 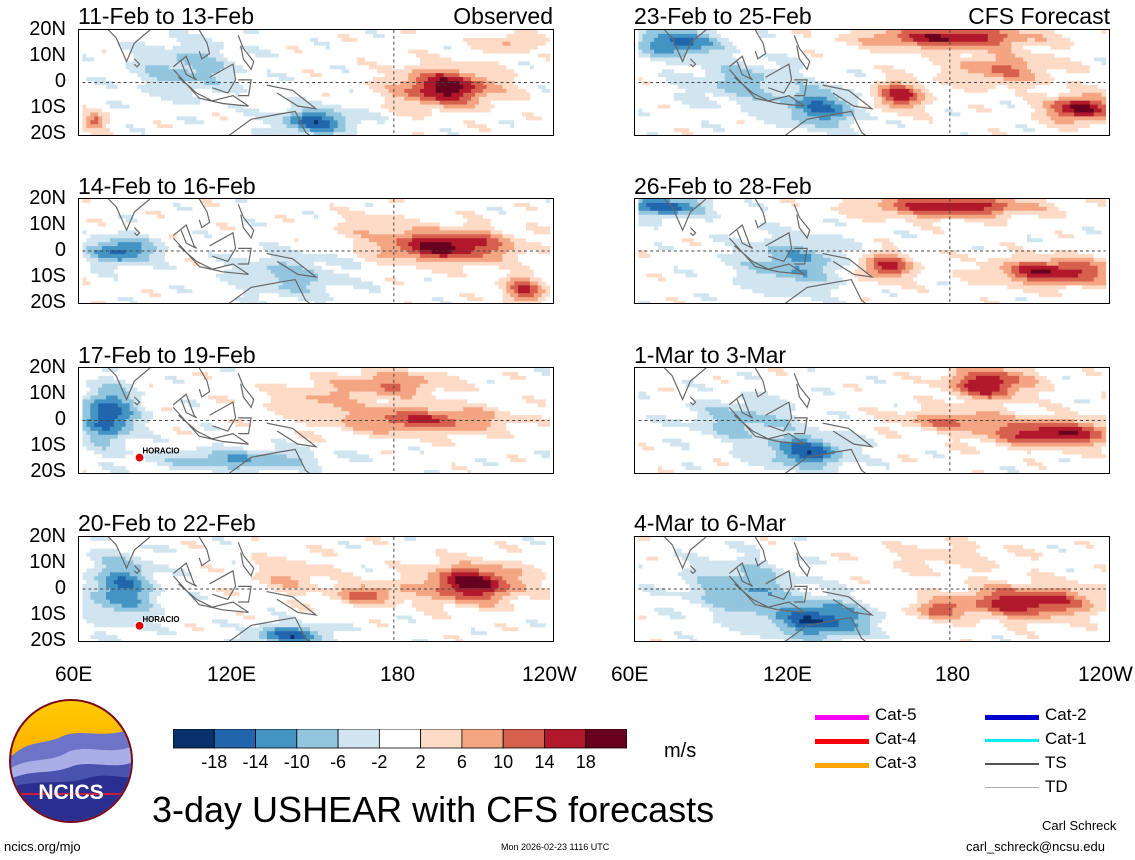 What do you see at coordinates (316, 420) in the screenshot?
I see `map-panel-3: HORACIO` at bounding box center [316, 420].